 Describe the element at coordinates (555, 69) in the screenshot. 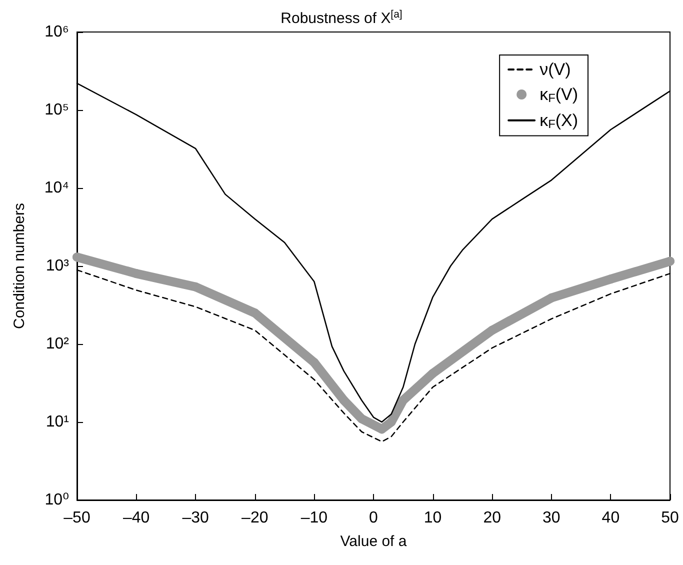

I see `legend-label: ν(V)` at that location.